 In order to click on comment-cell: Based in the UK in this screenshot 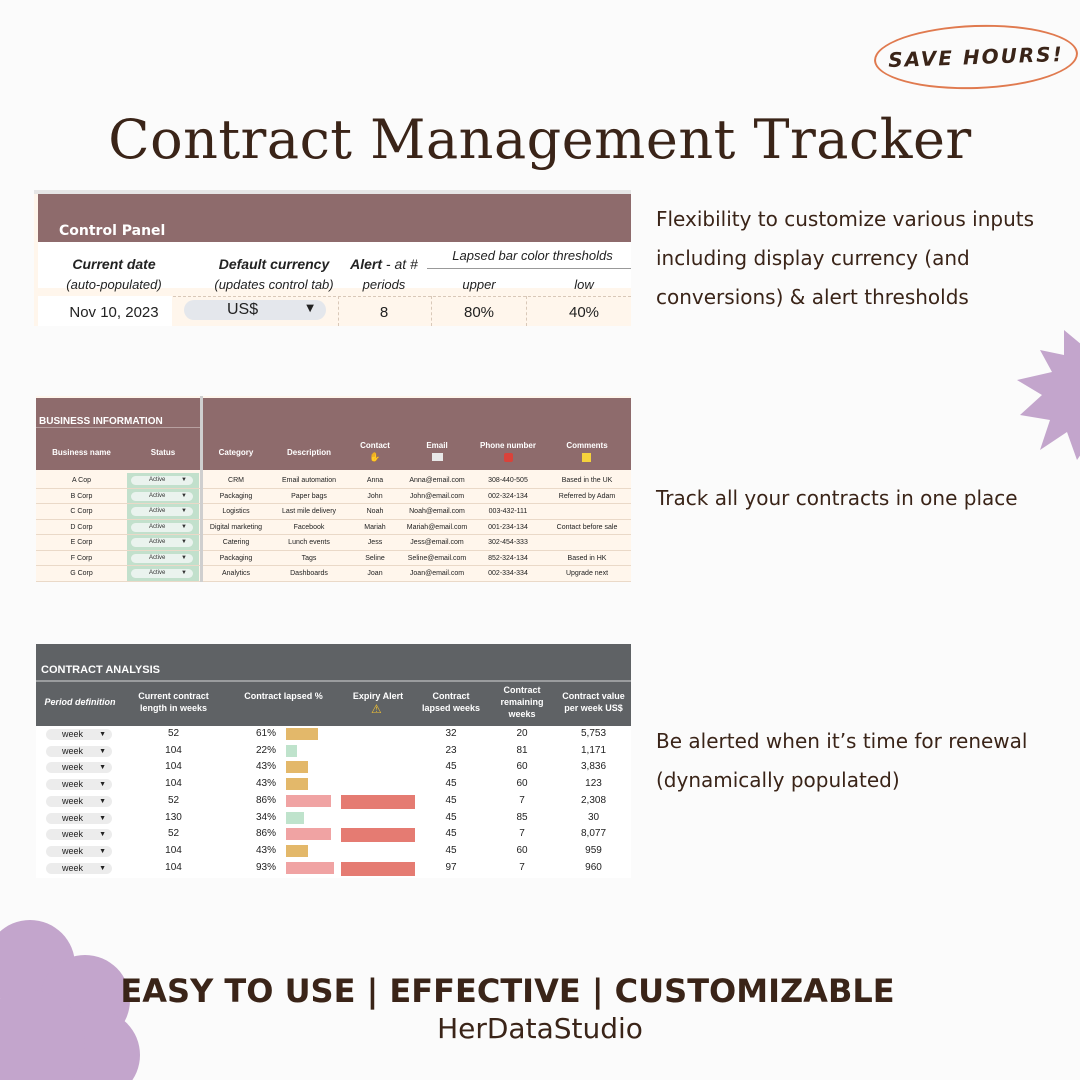, I will do `click(587, 480)`.